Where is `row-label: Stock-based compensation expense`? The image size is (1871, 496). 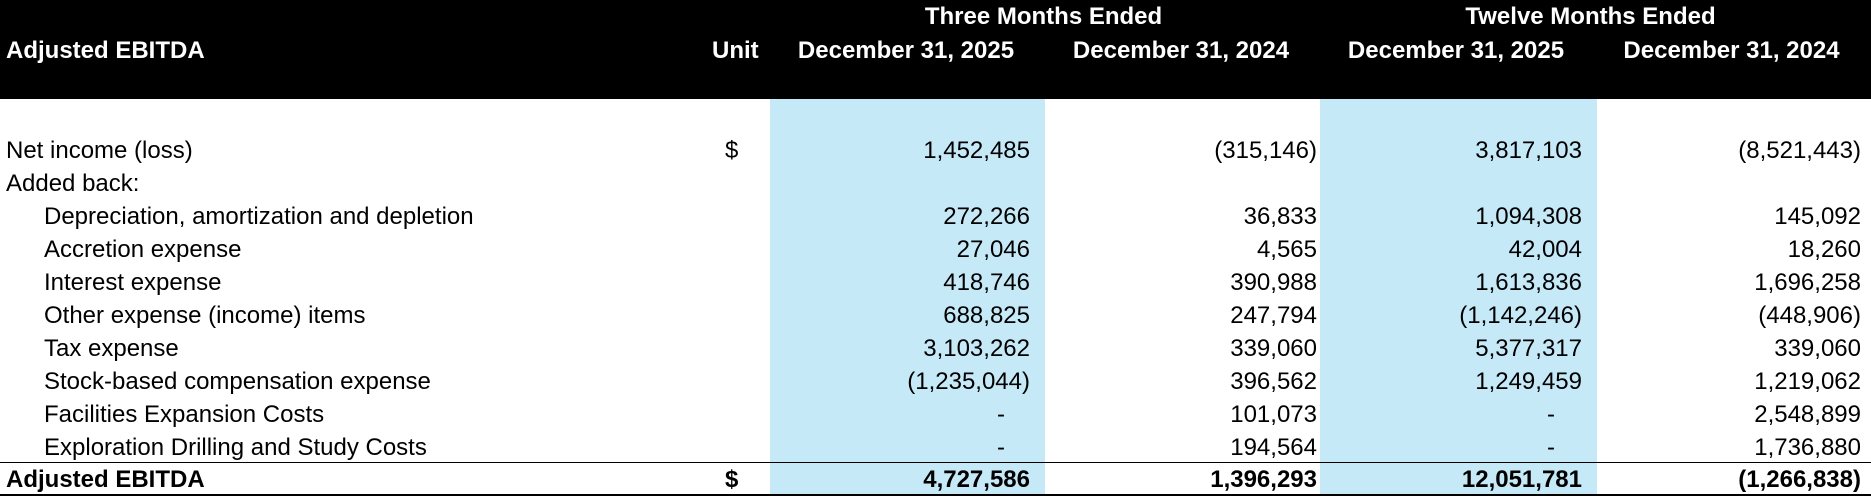
row-label: Stock-based compensation expense is located at coordinates (237, 381).